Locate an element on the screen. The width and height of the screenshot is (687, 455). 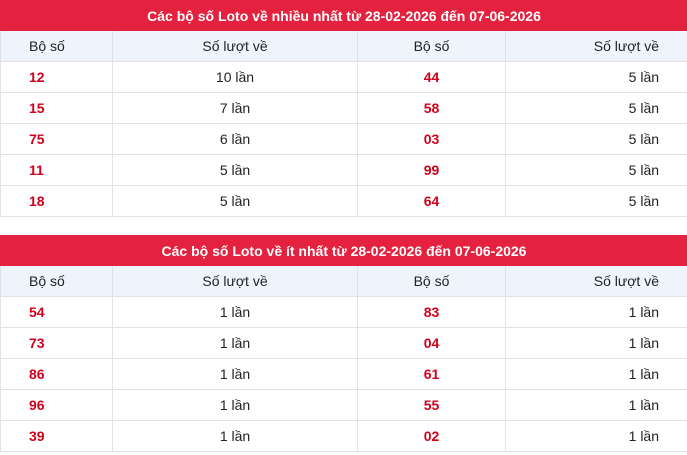
number-cell: 55 is located at coordinates (431, 405).